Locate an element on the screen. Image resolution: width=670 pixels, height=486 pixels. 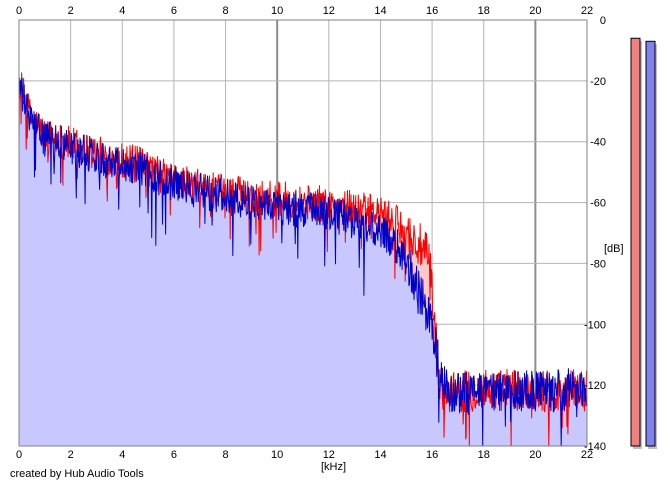
level-meter-left is located at coordinates (635, 242).